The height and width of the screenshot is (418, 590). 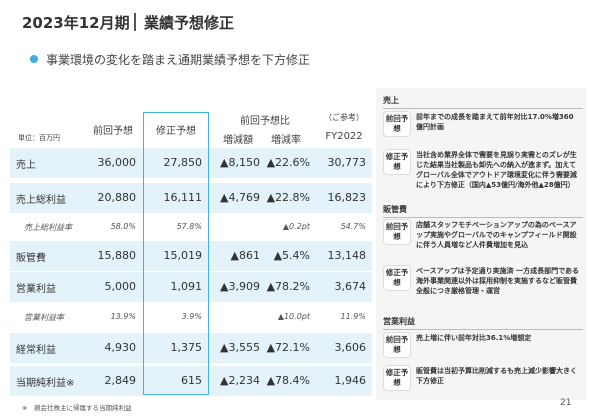 What do you see at coordinates (288, 162) in the screenshot?
I see `cell-rate: ▲22.6%` at bounding box center [288, 162].